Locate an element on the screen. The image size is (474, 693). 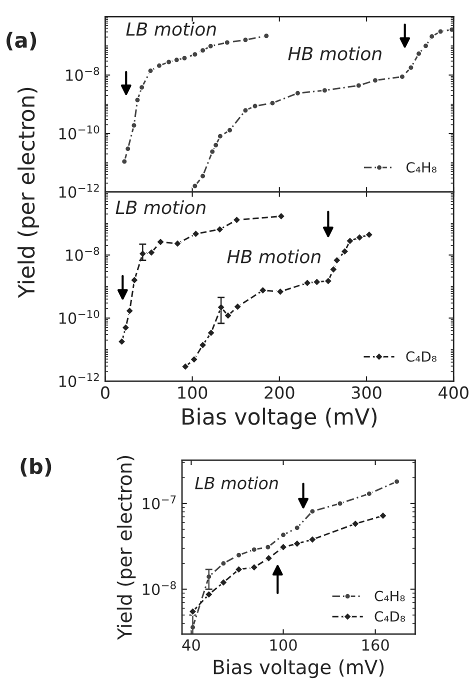
x-tick-label: 160 is located at coordinates (375, 645).